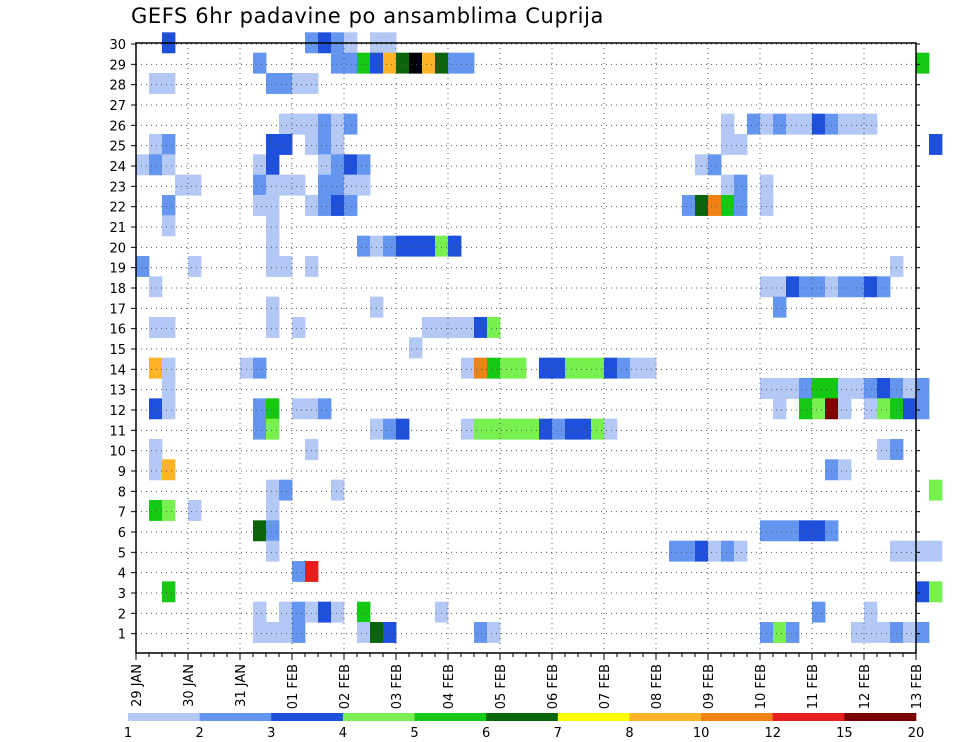 The width and height of the screenshot is (960, 742). Describe the element at coordinates (137, 685) in the screenshot. I see `x-tick-label: 29 JAN` at that location.